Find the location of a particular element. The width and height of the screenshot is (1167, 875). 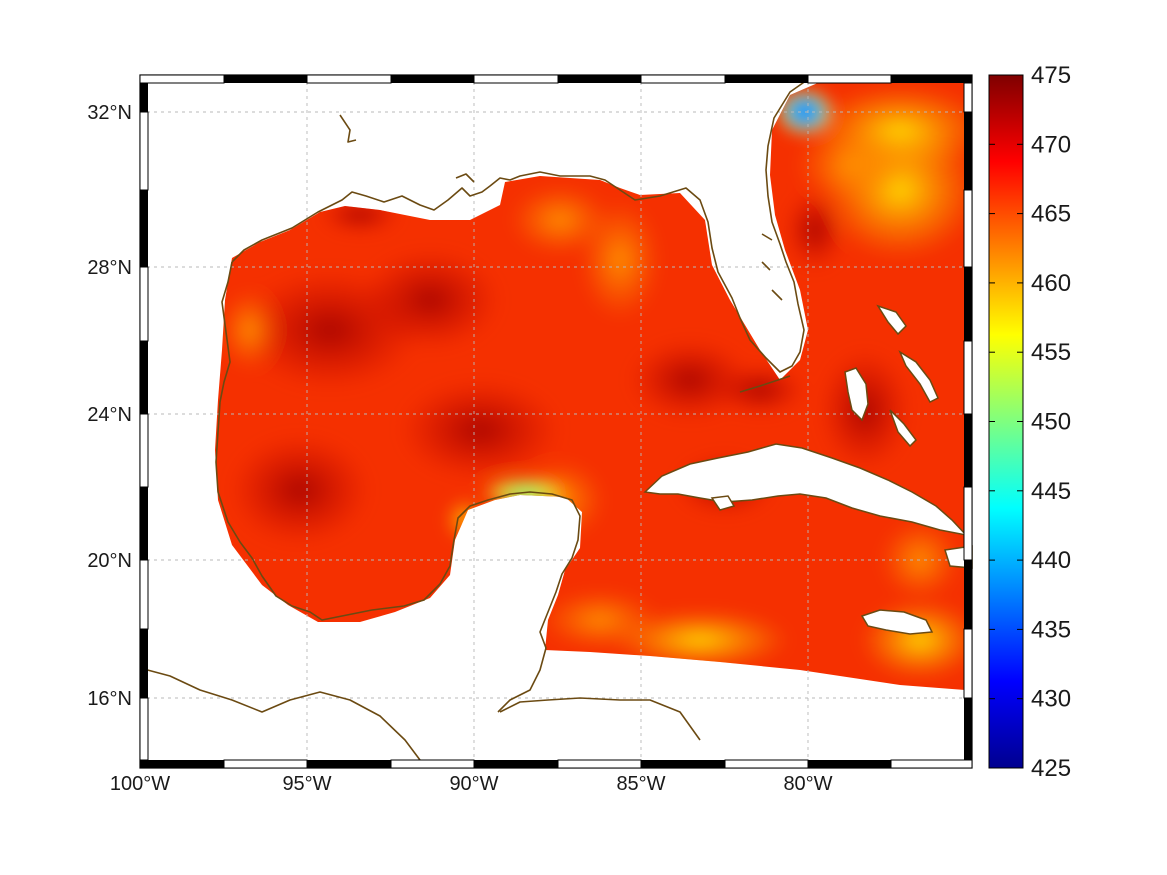

colorbar-label: 460 is located at coordinates (1051, 283).